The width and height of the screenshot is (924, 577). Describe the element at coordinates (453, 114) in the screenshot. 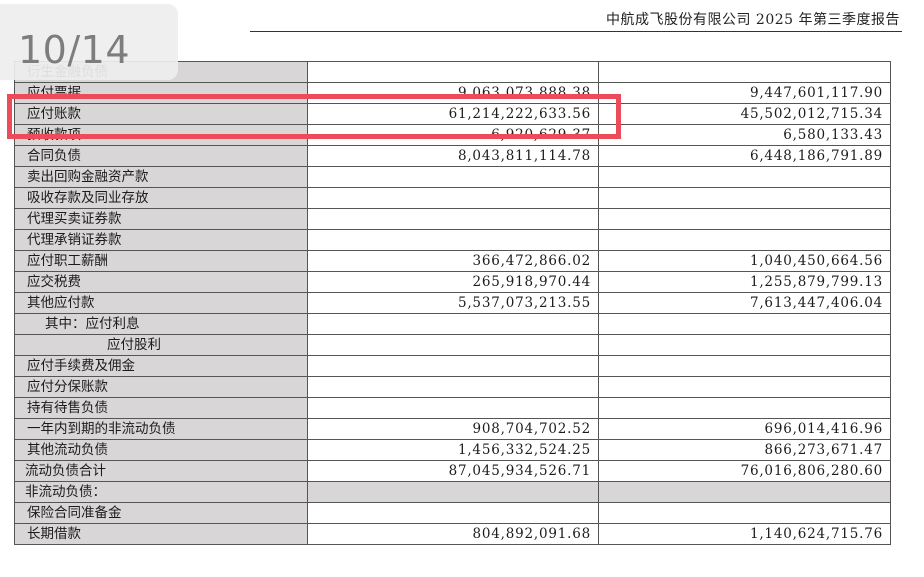

I see `current-period-value: 61,214,222,633.56` at that location.